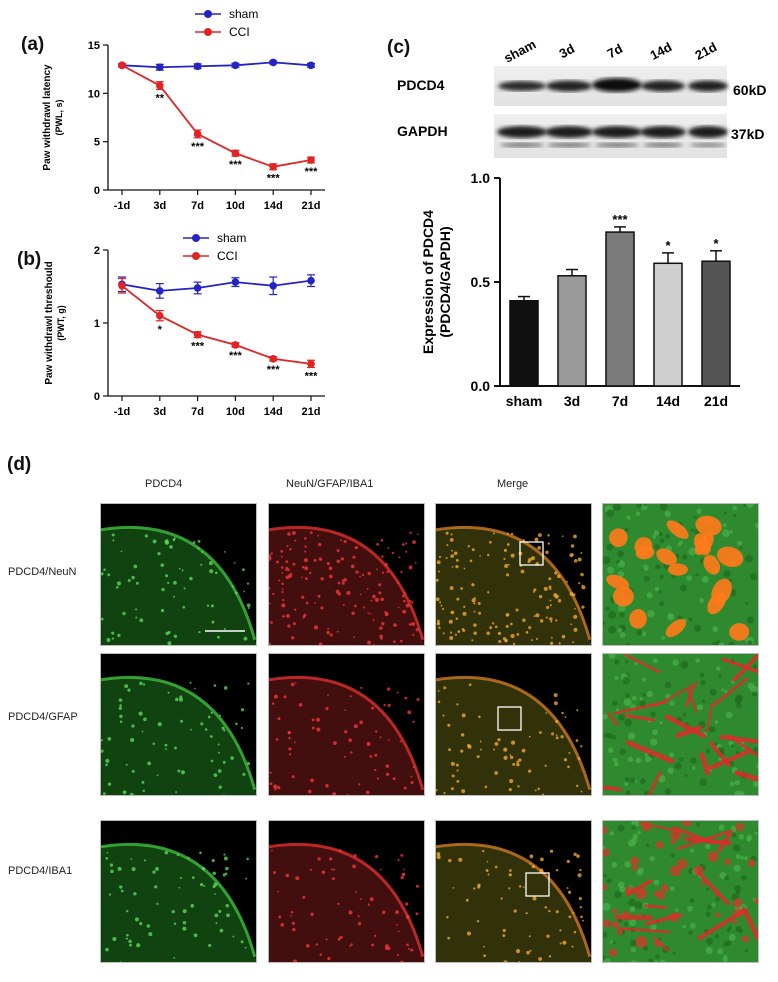  What do you see at coordinates (668, 401) in the screenshot?
I see `x-tick-label: 14d` at bounding box center [668, 401].